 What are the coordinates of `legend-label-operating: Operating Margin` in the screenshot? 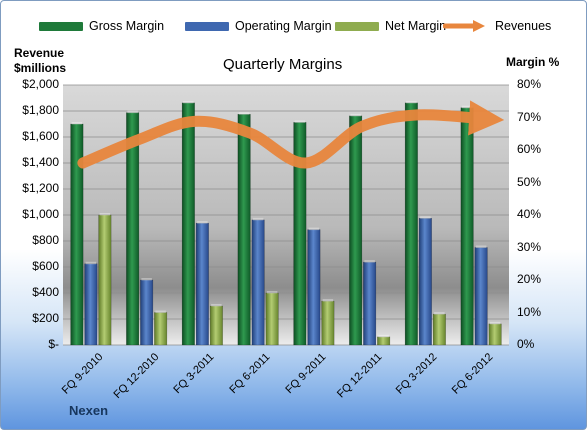 It's located at (283, 26).